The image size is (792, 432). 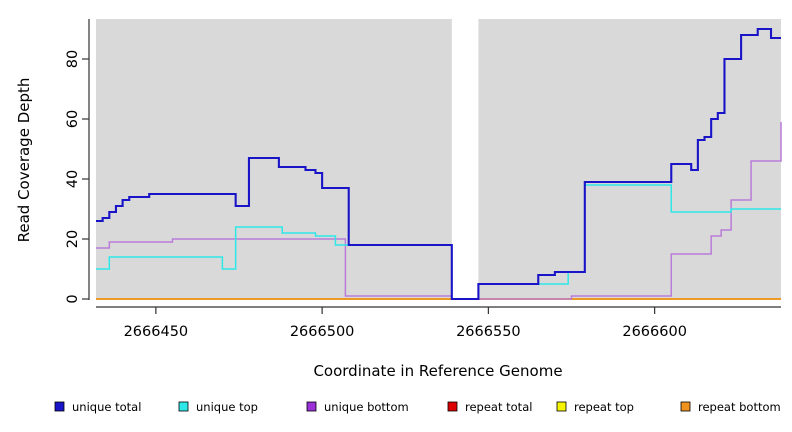 I want to click on x-tick-label: 2666500, so click(x=322, y=332).